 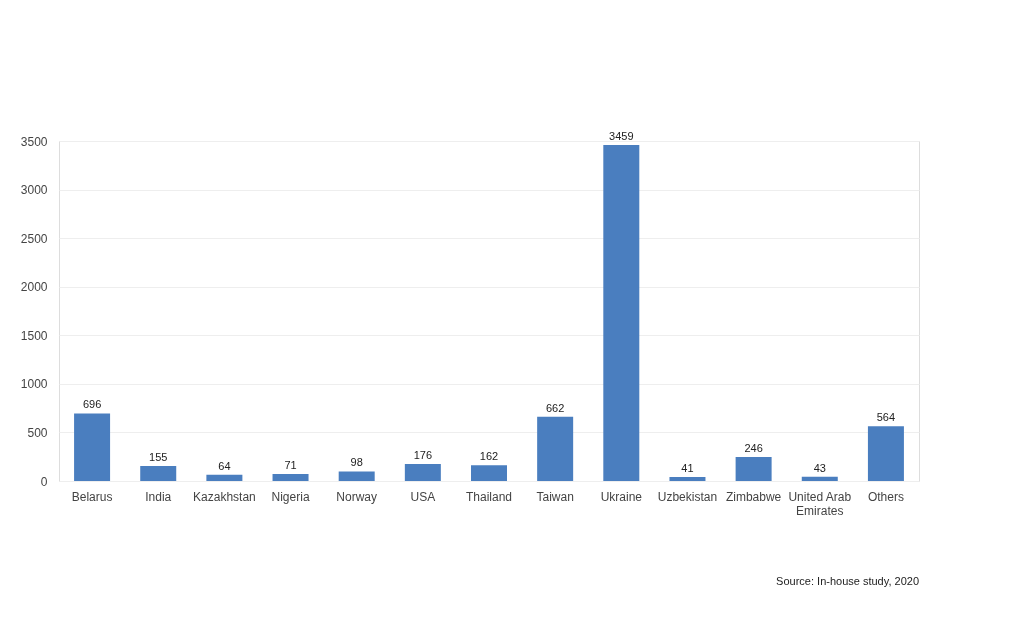 What do you see at coordinates (34, 335) in the screenshot?
I see `y-tick-label: 1500` at bounding box center [34, 335].